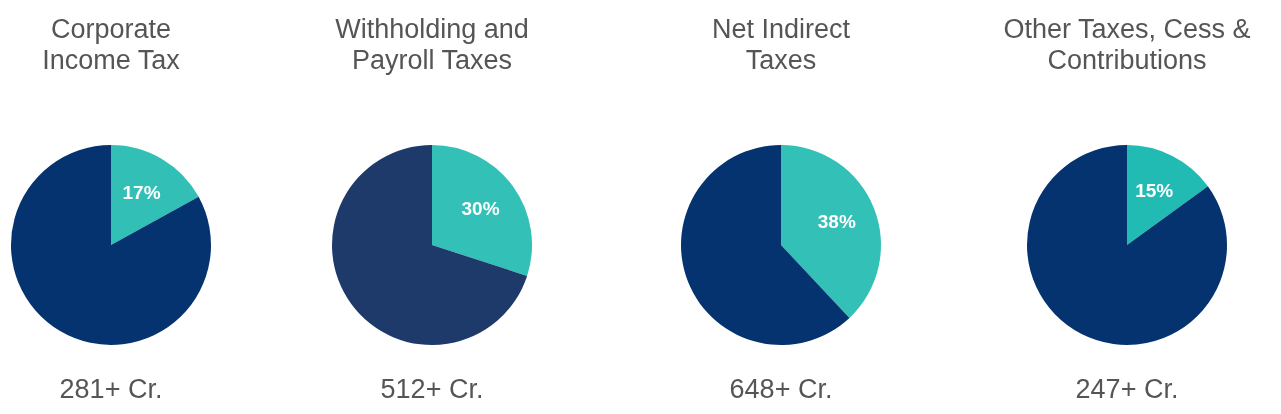 This screenshot has width=1281, height=414. I want to click on text: 648+ Cr., so click(781, 389).